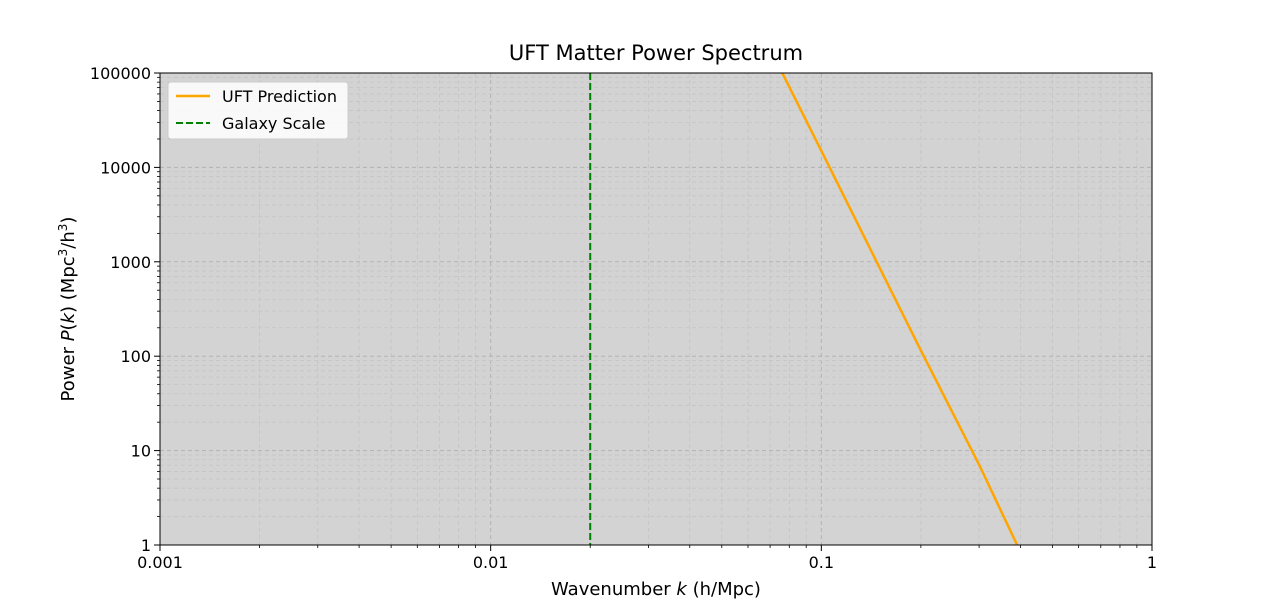  I want to click on y-axis-label: Power P(k) (Mpc3/h3), so click(67, 309).